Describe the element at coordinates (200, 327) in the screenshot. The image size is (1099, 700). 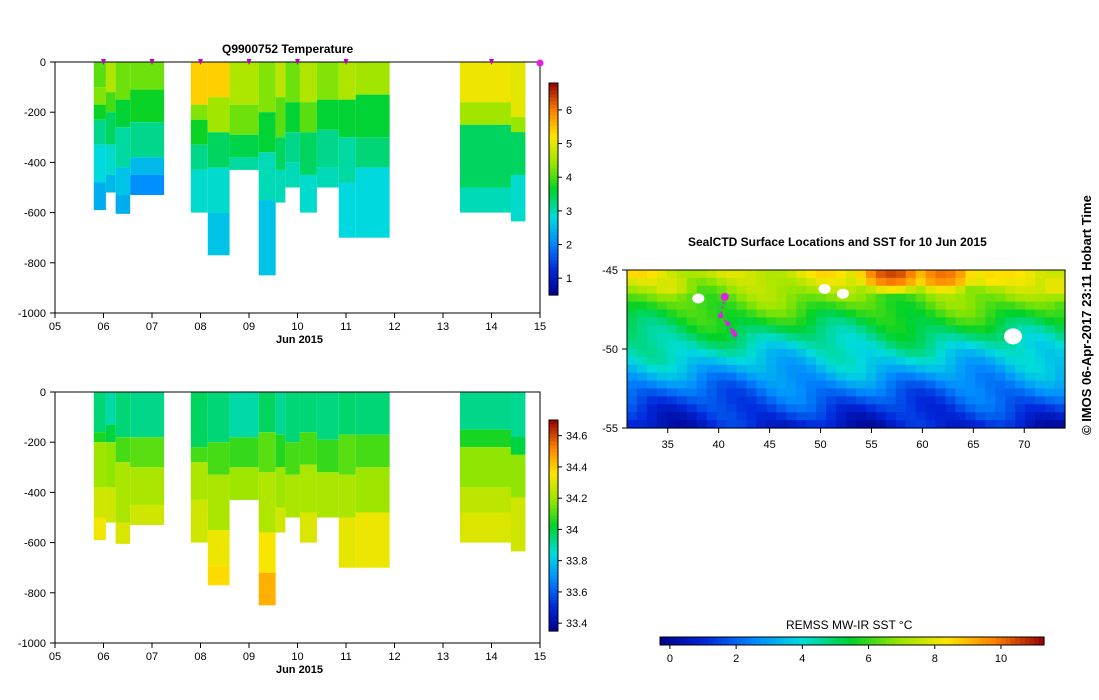
I see `x-tick-label: 08` at that location.